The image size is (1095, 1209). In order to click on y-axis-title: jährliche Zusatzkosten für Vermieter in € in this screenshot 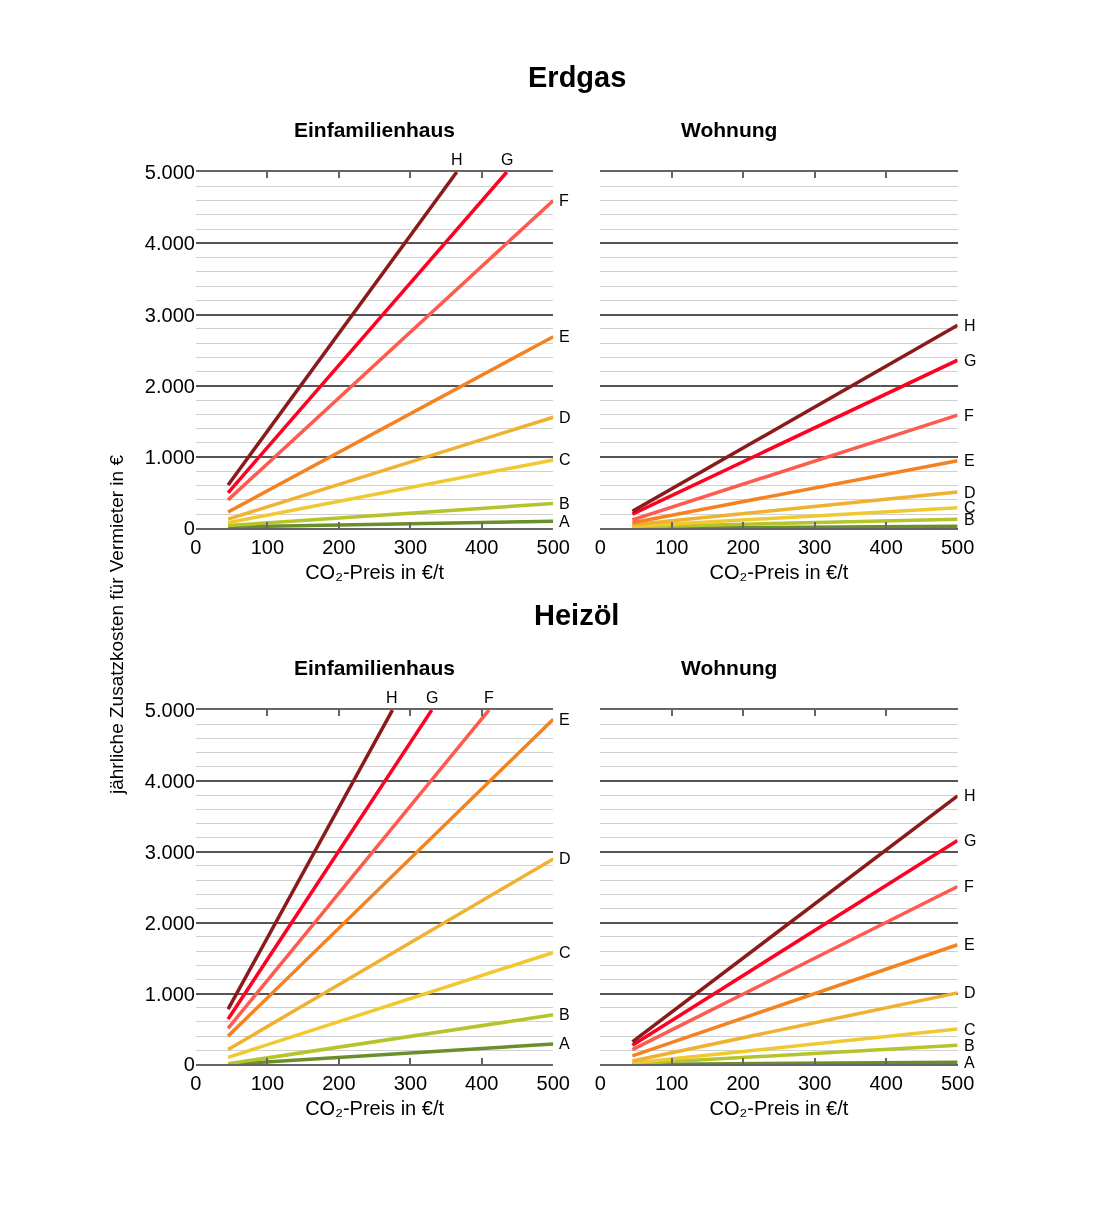, I will do `click(116, 625)`.